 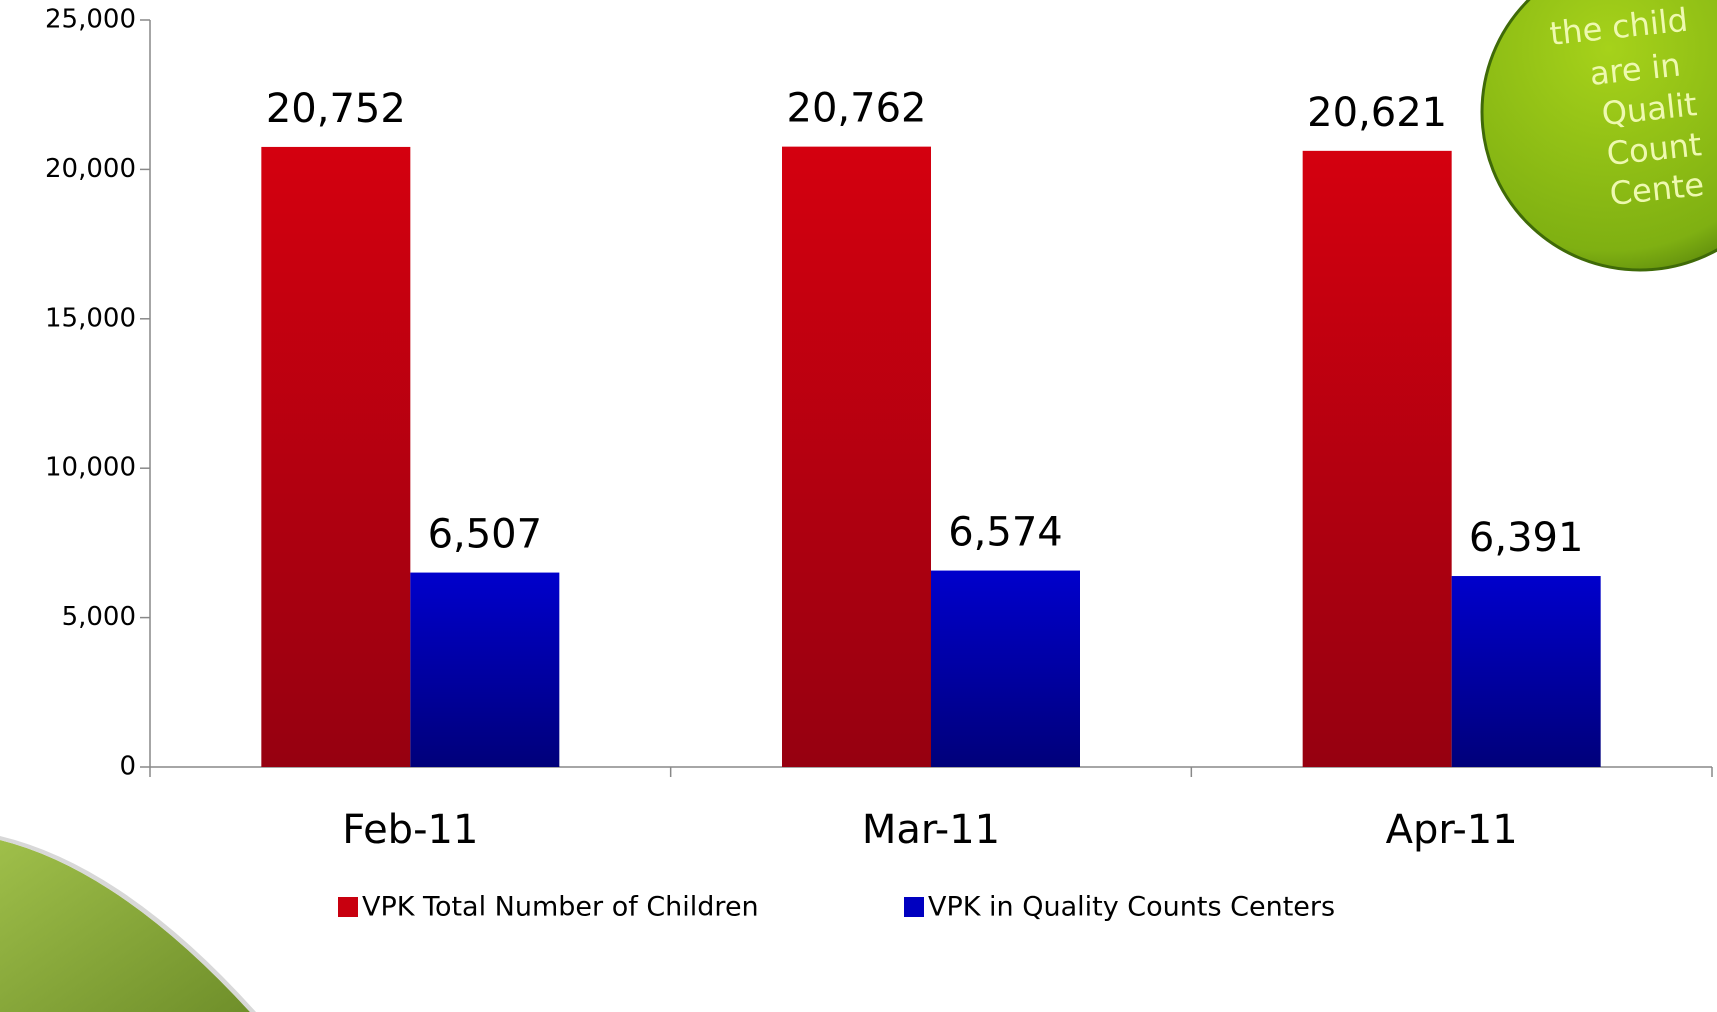 I want to click on legend-label: VPK in Quality Counts Centers, so click(x=1131, y=907).